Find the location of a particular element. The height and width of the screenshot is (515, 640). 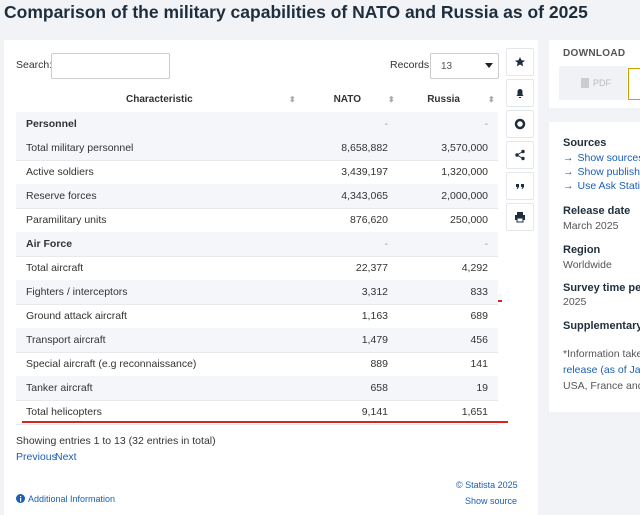

table-cell: 1,651 is located at coordinates (474, 412).